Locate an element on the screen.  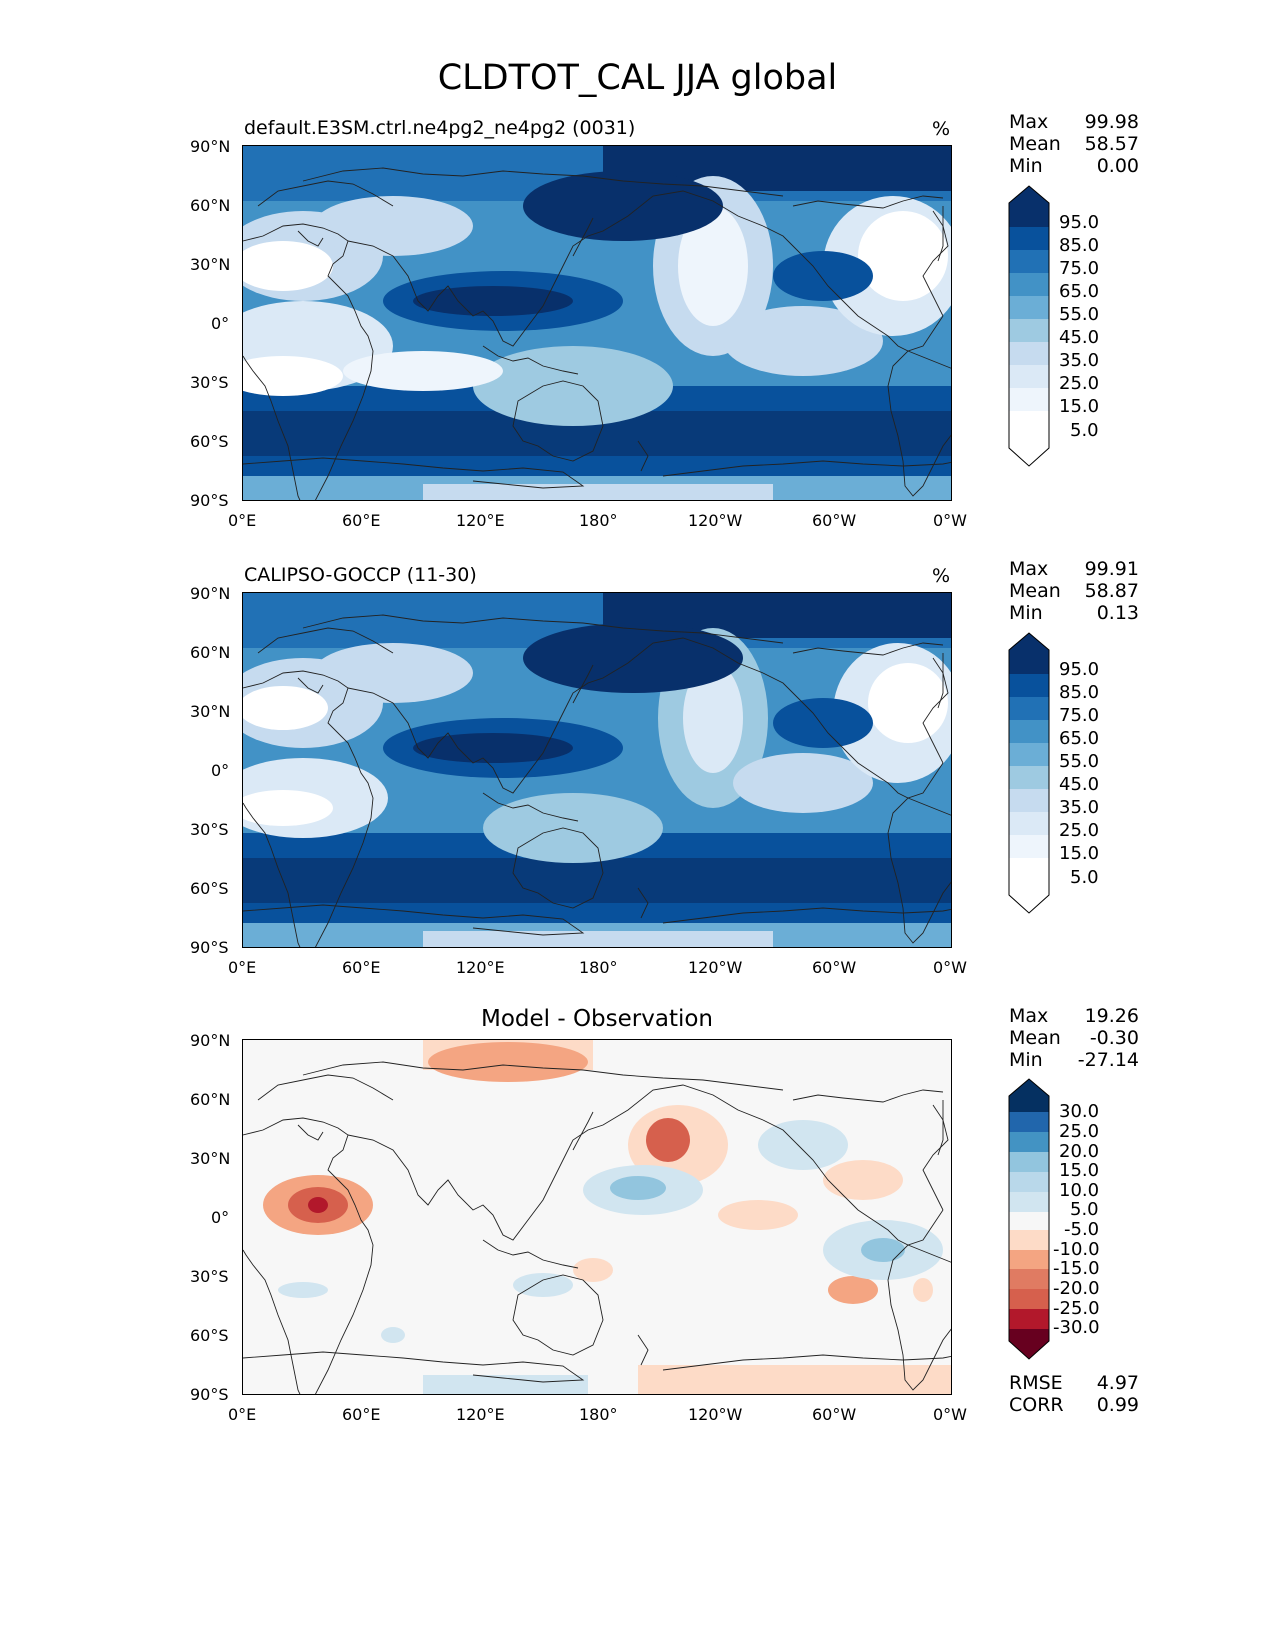
p3-lat-tick-0: 90°N is located at coordinates (210, 1040).